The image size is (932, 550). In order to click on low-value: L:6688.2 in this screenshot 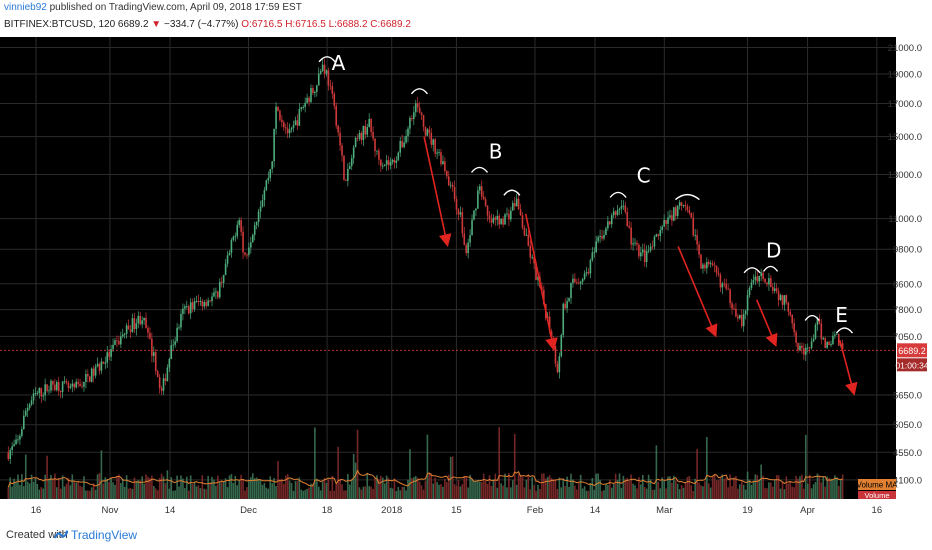, I will do `click(348, 24)`.